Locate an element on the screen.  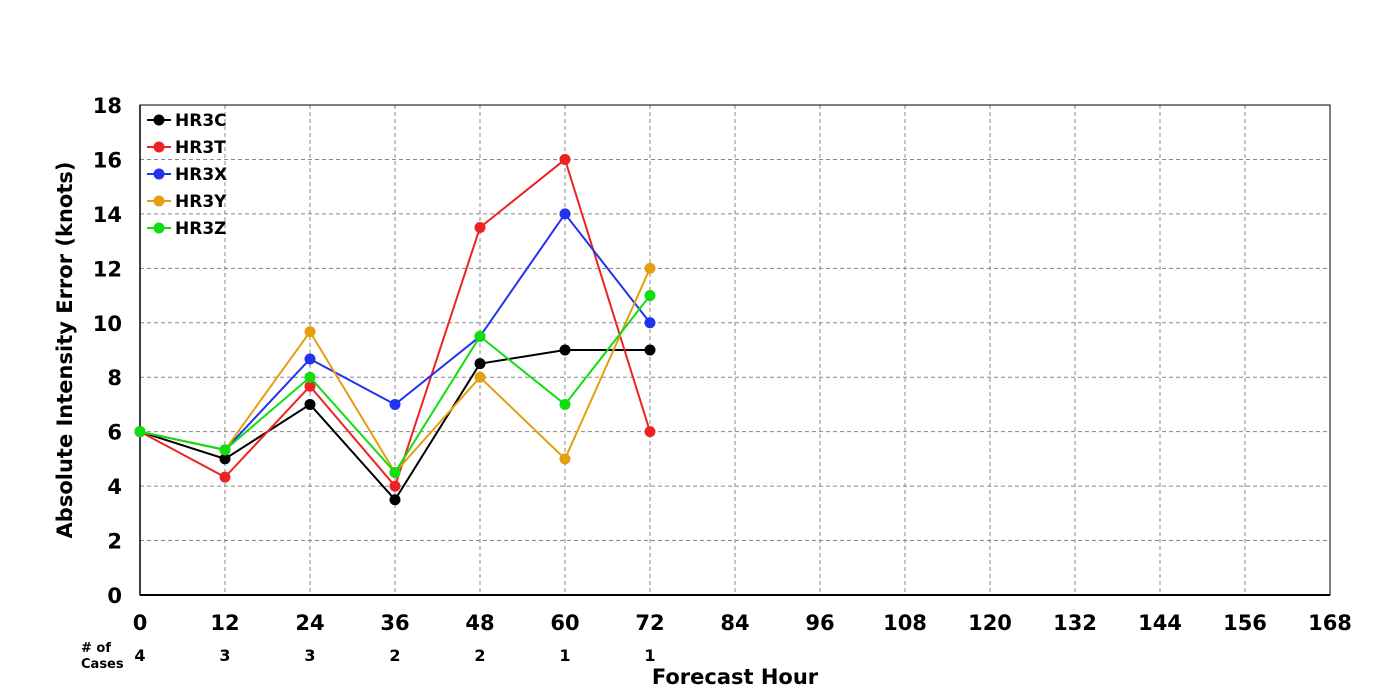
legend-label-hr3c: HR3C is located at coordinates (201, 121).